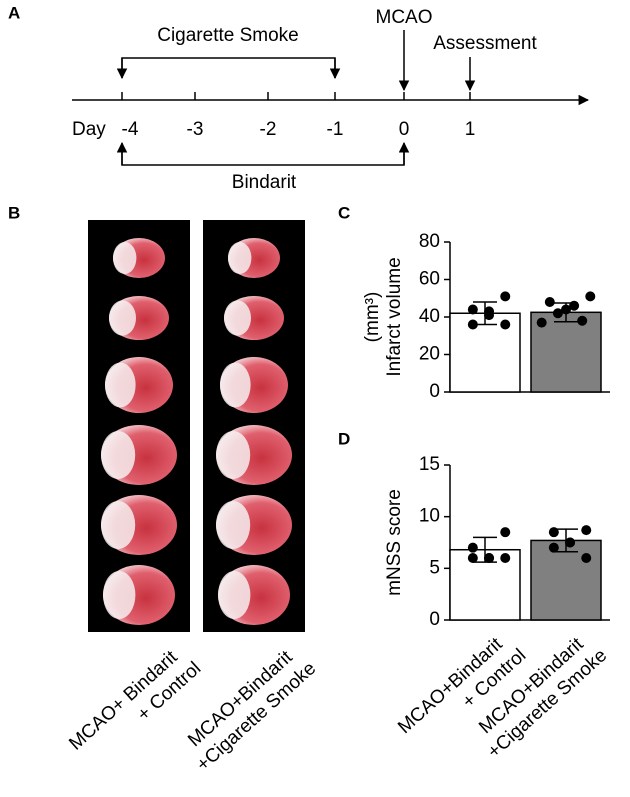 Image resolution: width=630 pixels, height=797 pixels. Describe the element at coordinates (434, 567) in the screenshot. I see `y-tick-label: 5` at that location.